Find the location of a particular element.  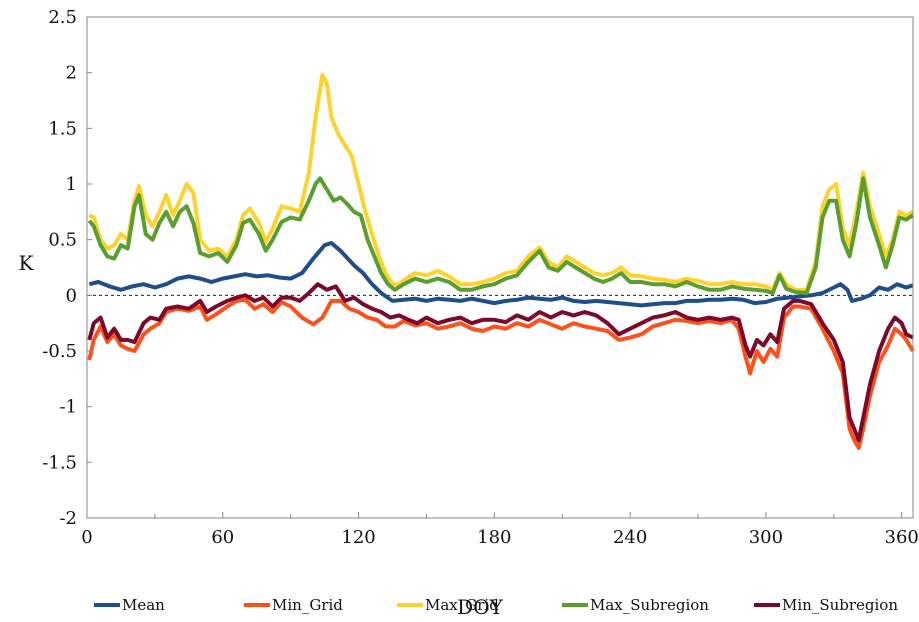

x-tick-label: 180 is located at coordinates (494, 537).